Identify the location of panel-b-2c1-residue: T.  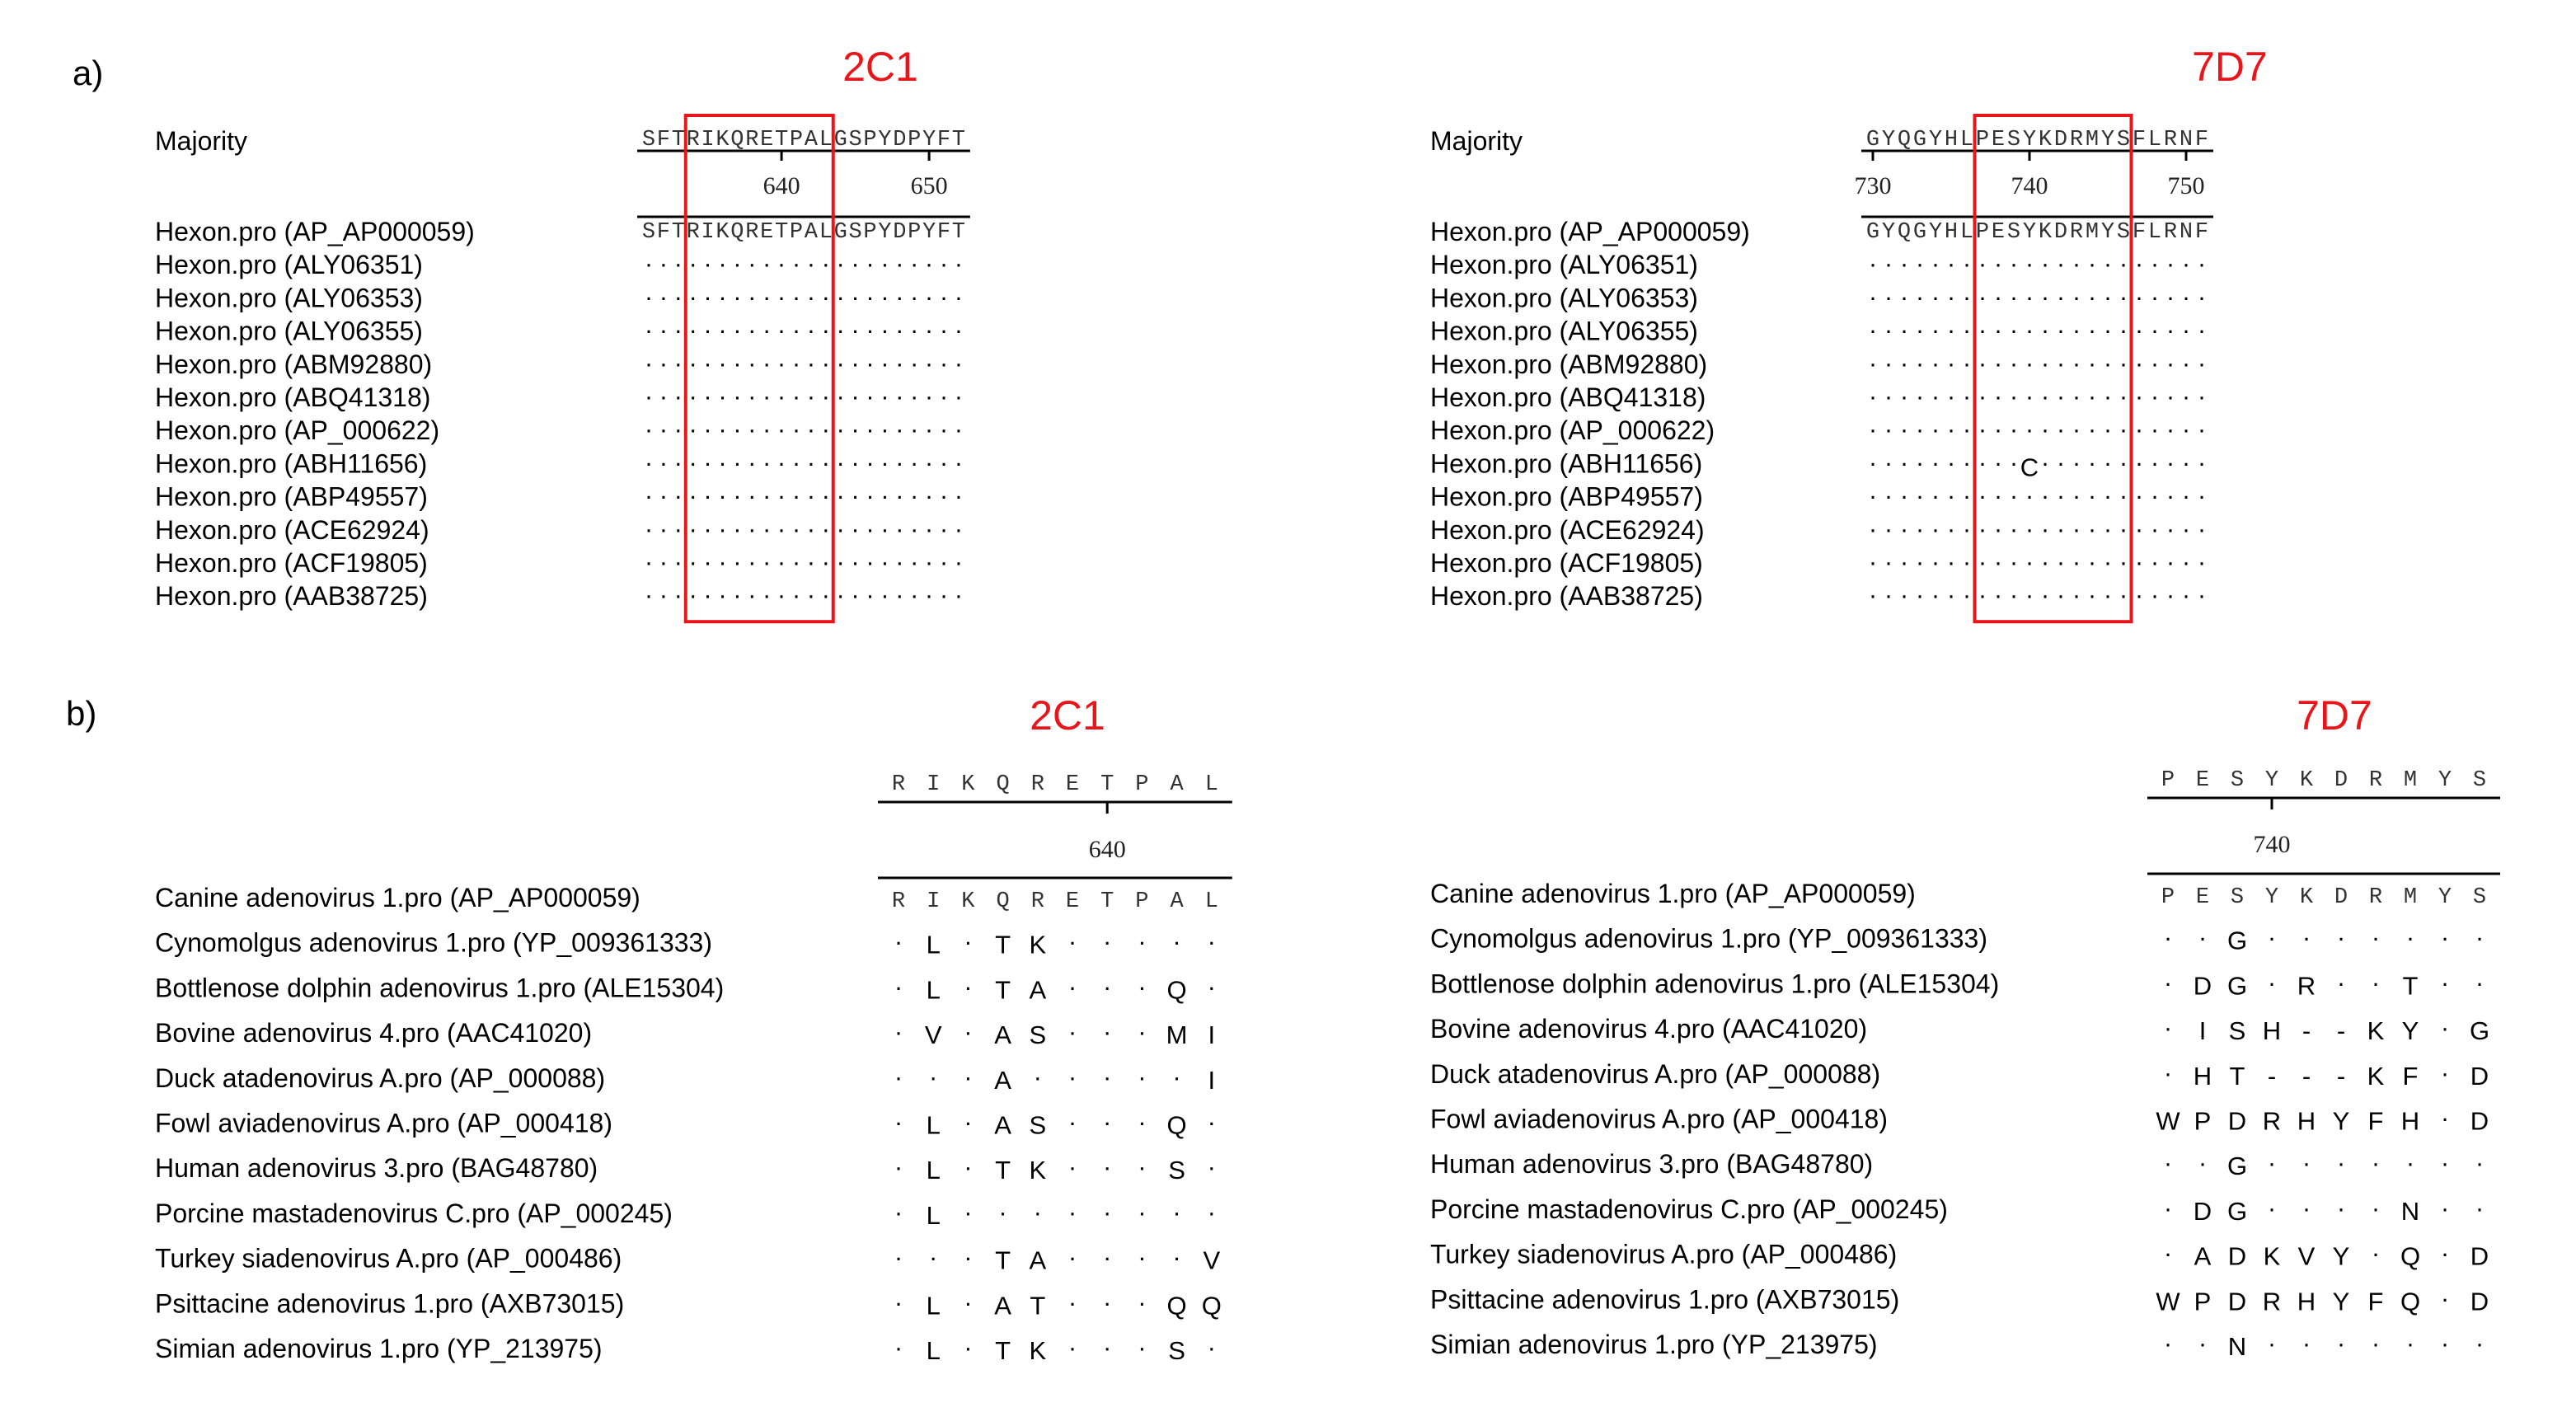
(1037, 1305).